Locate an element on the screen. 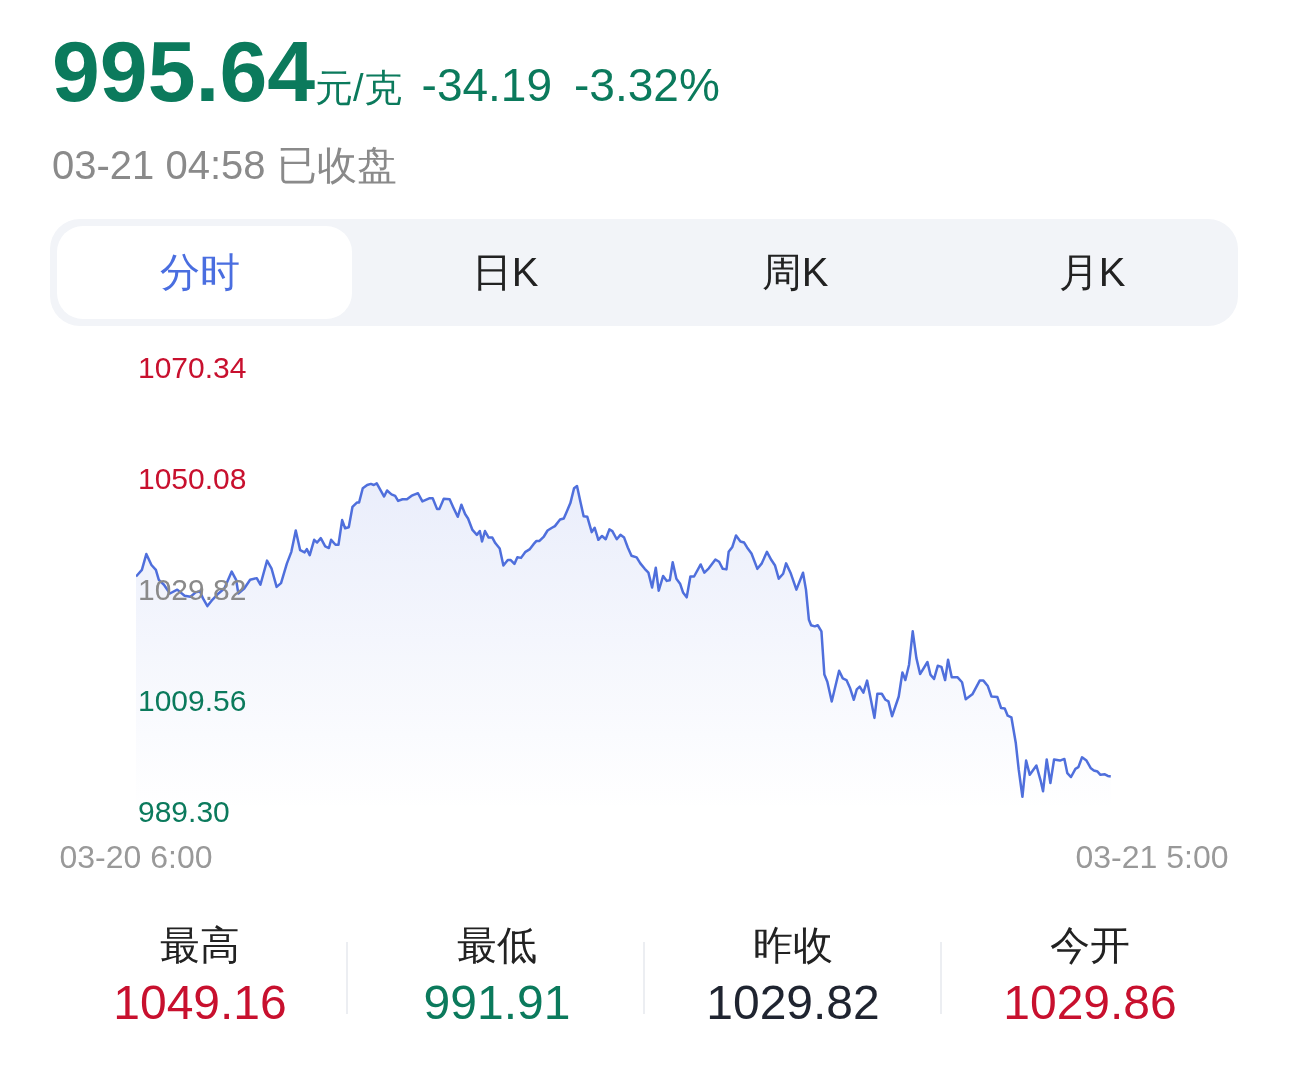 The width and height of the screenshot is (1290, 1083). text: 最高 is located at coordinates (200, 945).